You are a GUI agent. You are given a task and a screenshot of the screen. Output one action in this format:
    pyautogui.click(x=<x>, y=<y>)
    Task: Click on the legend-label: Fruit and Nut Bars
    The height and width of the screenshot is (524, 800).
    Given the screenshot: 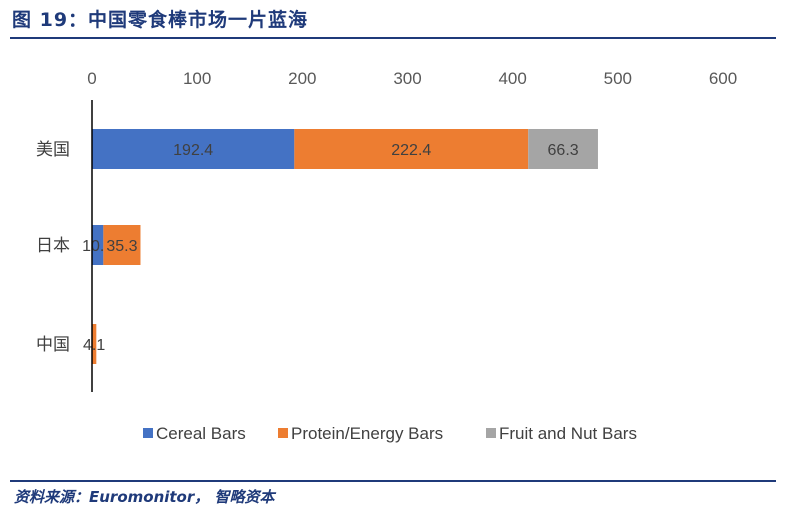 What is the action you would take?
    pyautogui.click(x=568, y=433)
    